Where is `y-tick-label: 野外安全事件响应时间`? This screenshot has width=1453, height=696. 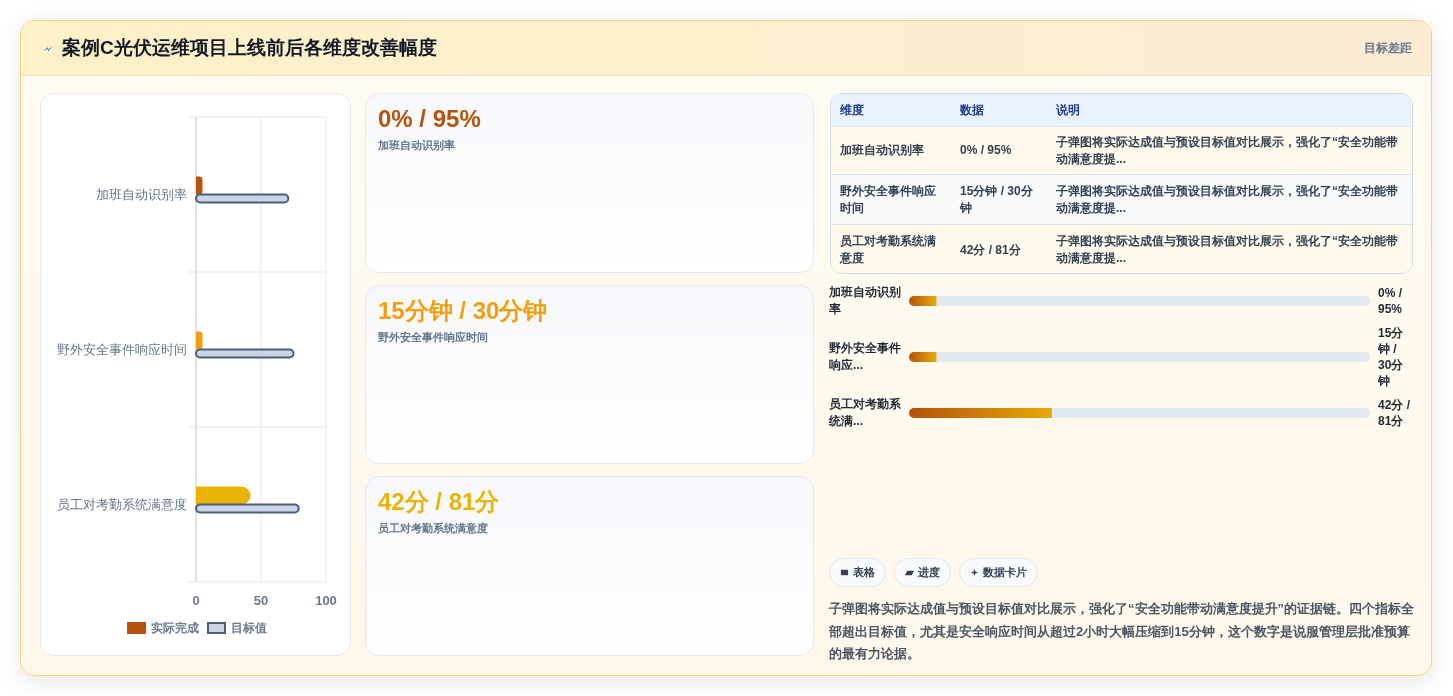
y-tick-label: 野外安全事件响应时间 is located at coordinates (122, 349).